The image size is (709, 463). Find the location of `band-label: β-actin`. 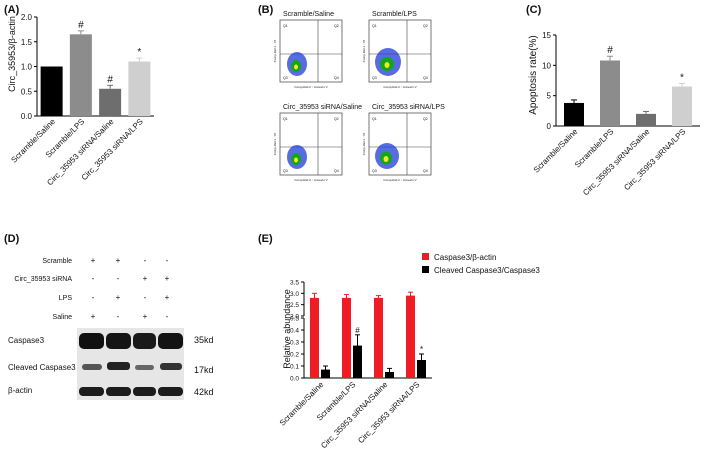

band-label: β-actin is located at coordinates (20, 390).